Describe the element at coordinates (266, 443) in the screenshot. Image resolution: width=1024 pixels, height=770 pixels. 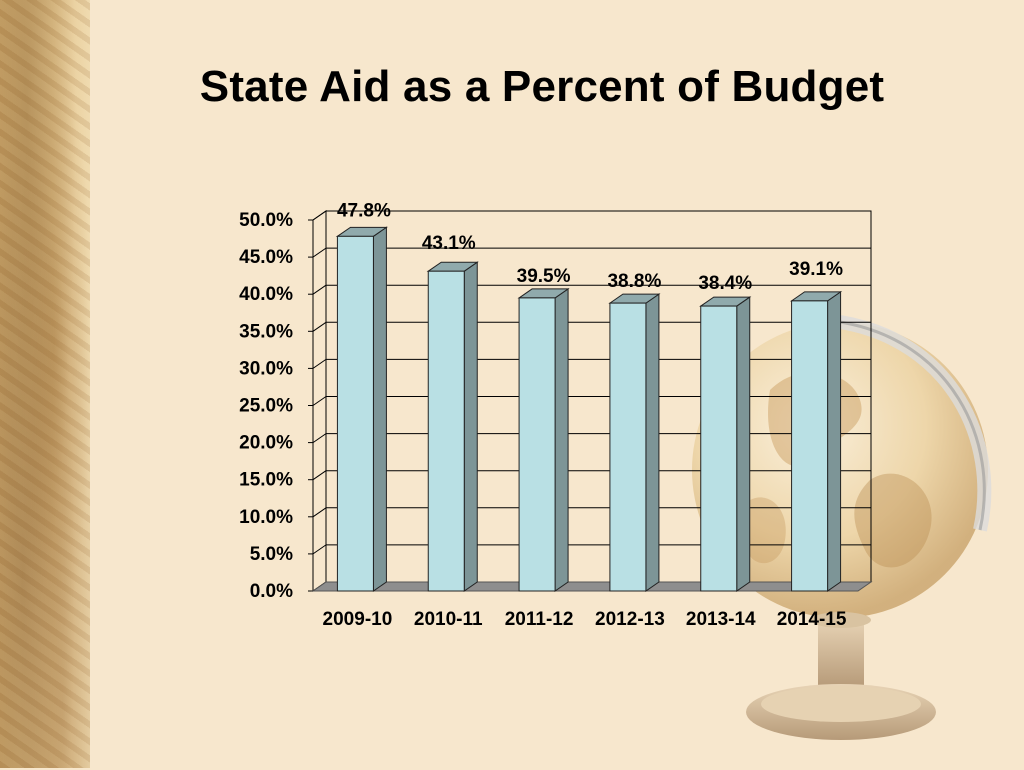
I see `y-tick-label: 20.0%` at that location.